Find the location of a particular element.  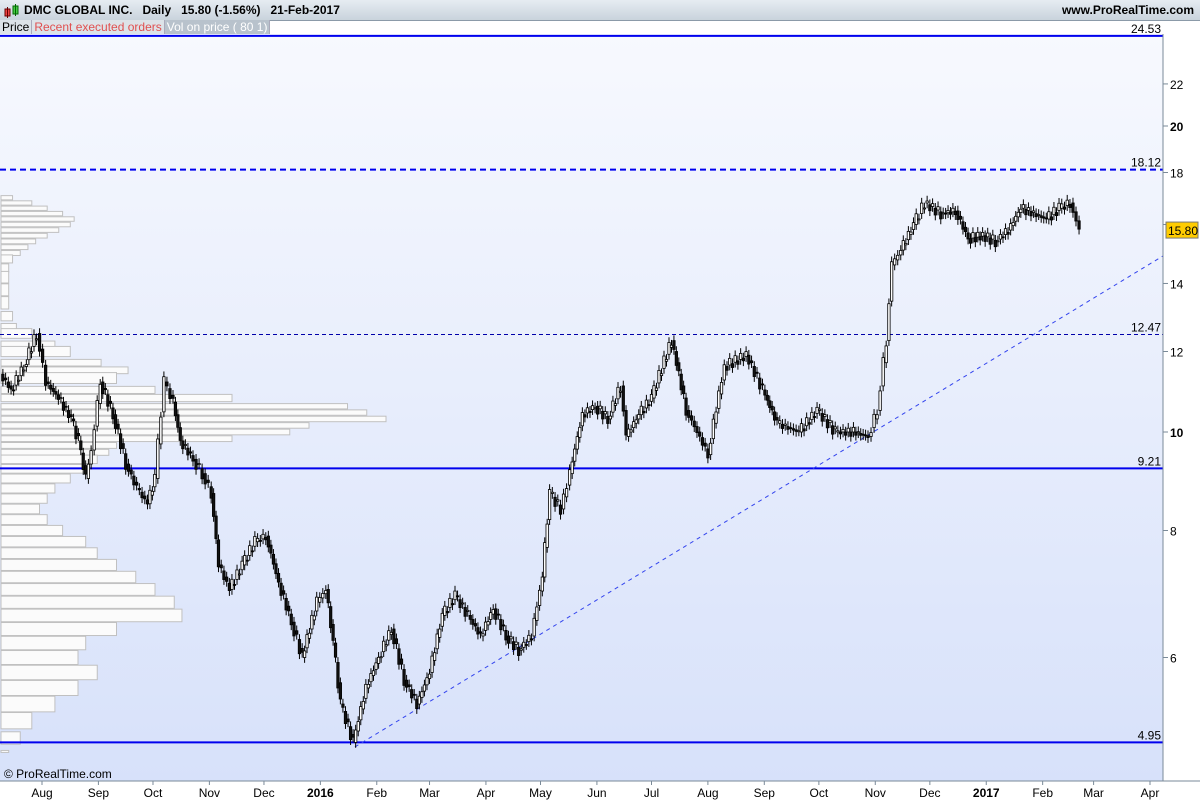

x-tick-label: May is located at coordinates (540, 793).